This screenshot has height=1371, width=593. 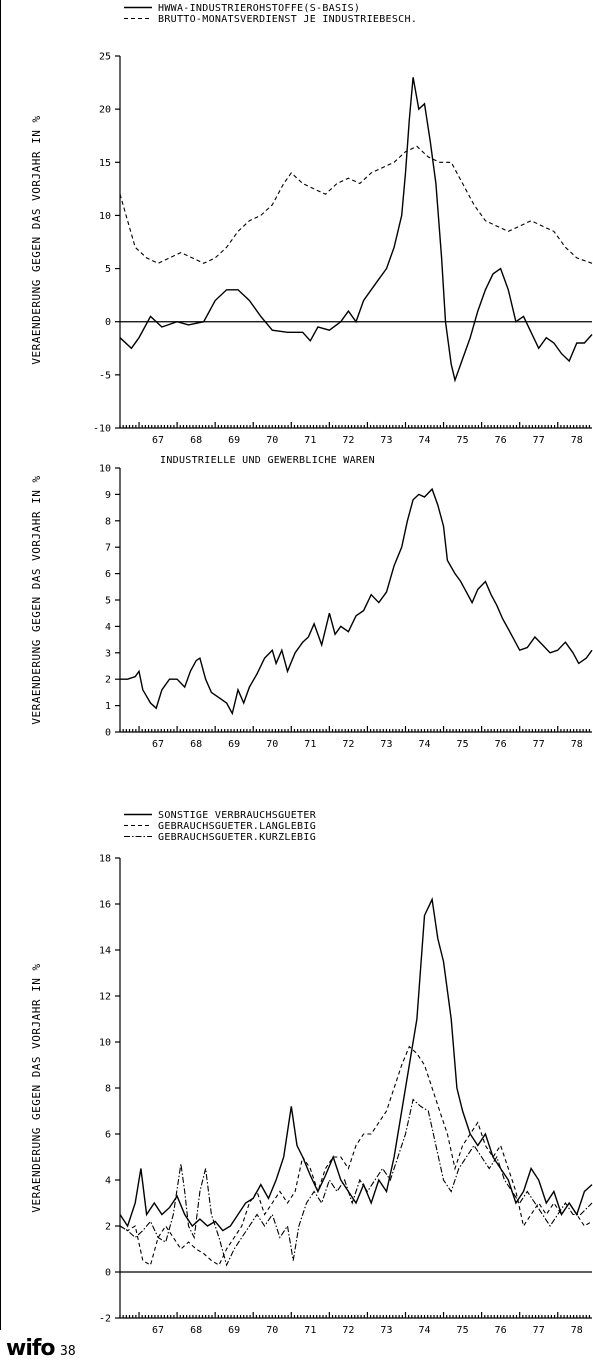 What do you see at coordinates (108, 548) in the screenshot?
I see `y-tick-label: 7` at bounding box center [108, 548].